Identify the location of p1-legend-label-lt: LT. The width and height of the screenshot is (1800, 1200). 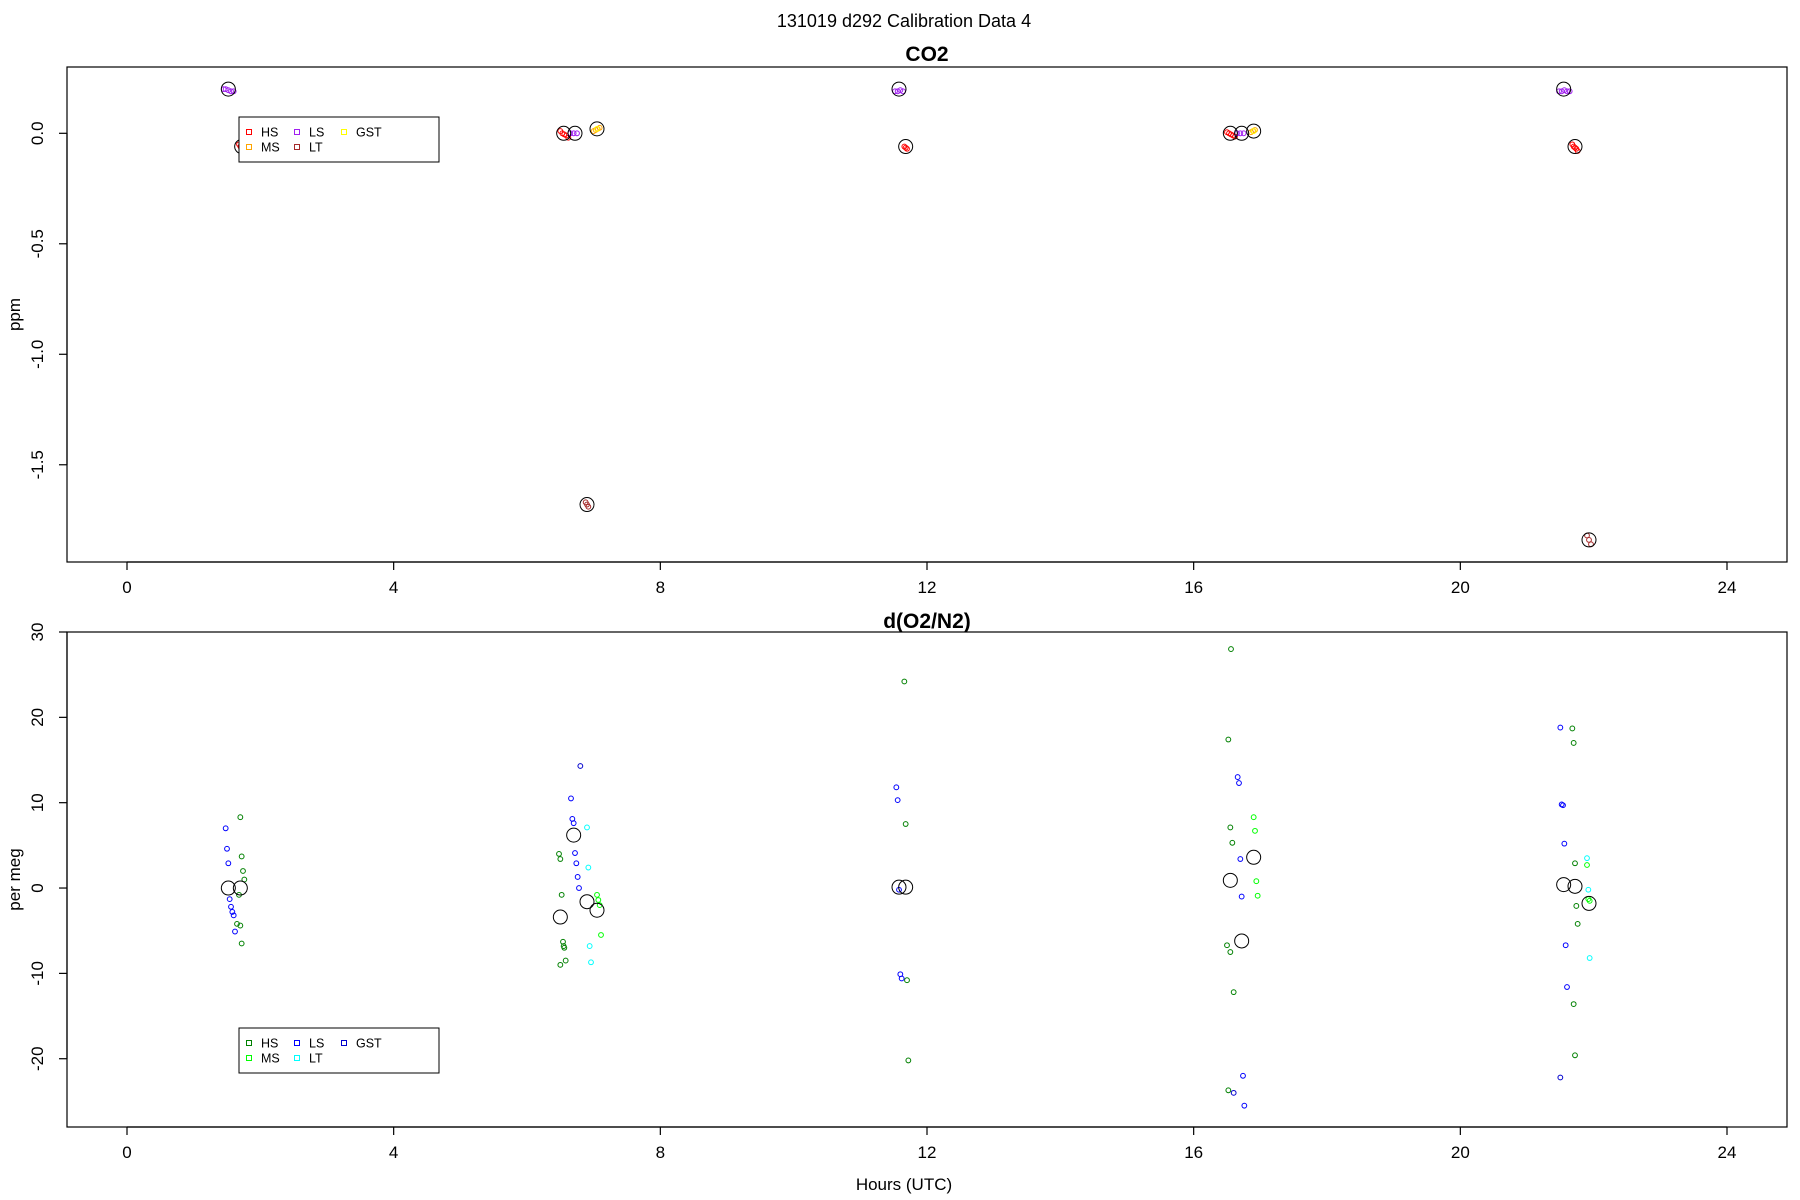
(316, 1059).